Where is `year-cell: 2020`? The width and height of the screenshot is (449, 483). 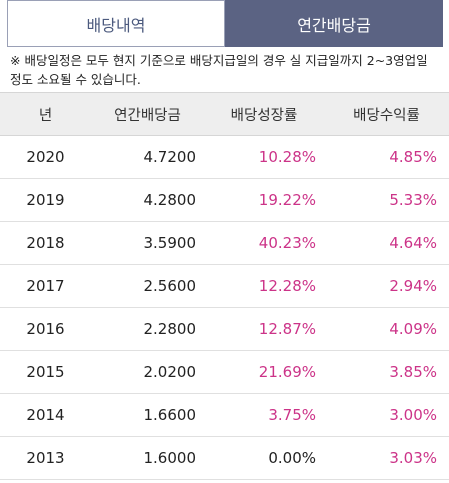 year-cell: 2020 is located at coordinates (45, 157).